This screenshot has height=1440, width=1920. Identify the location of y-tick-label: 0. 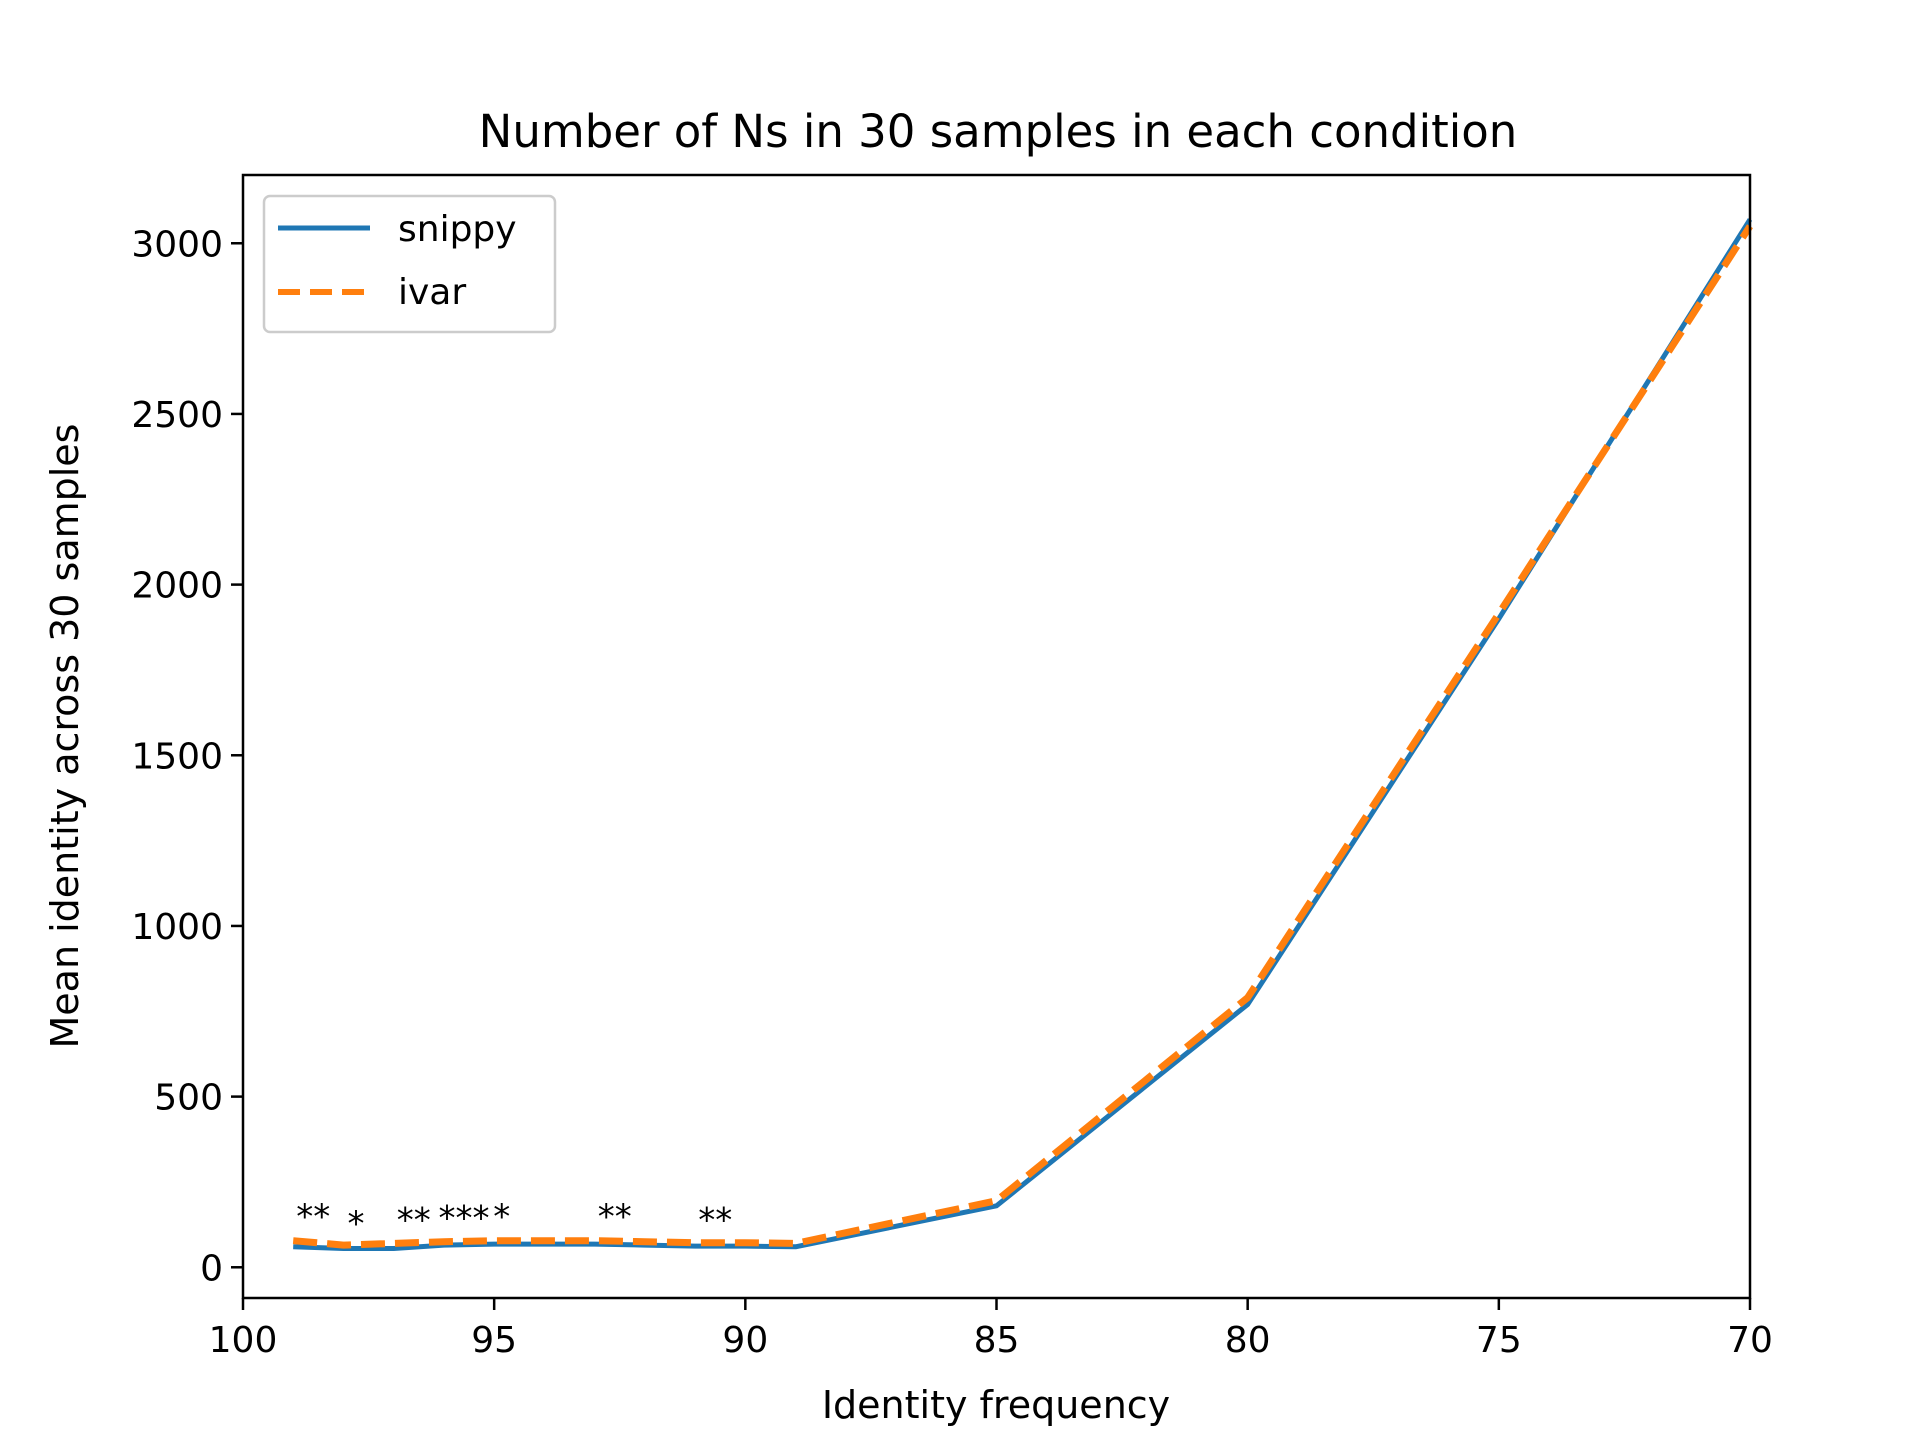
(211, 1268).